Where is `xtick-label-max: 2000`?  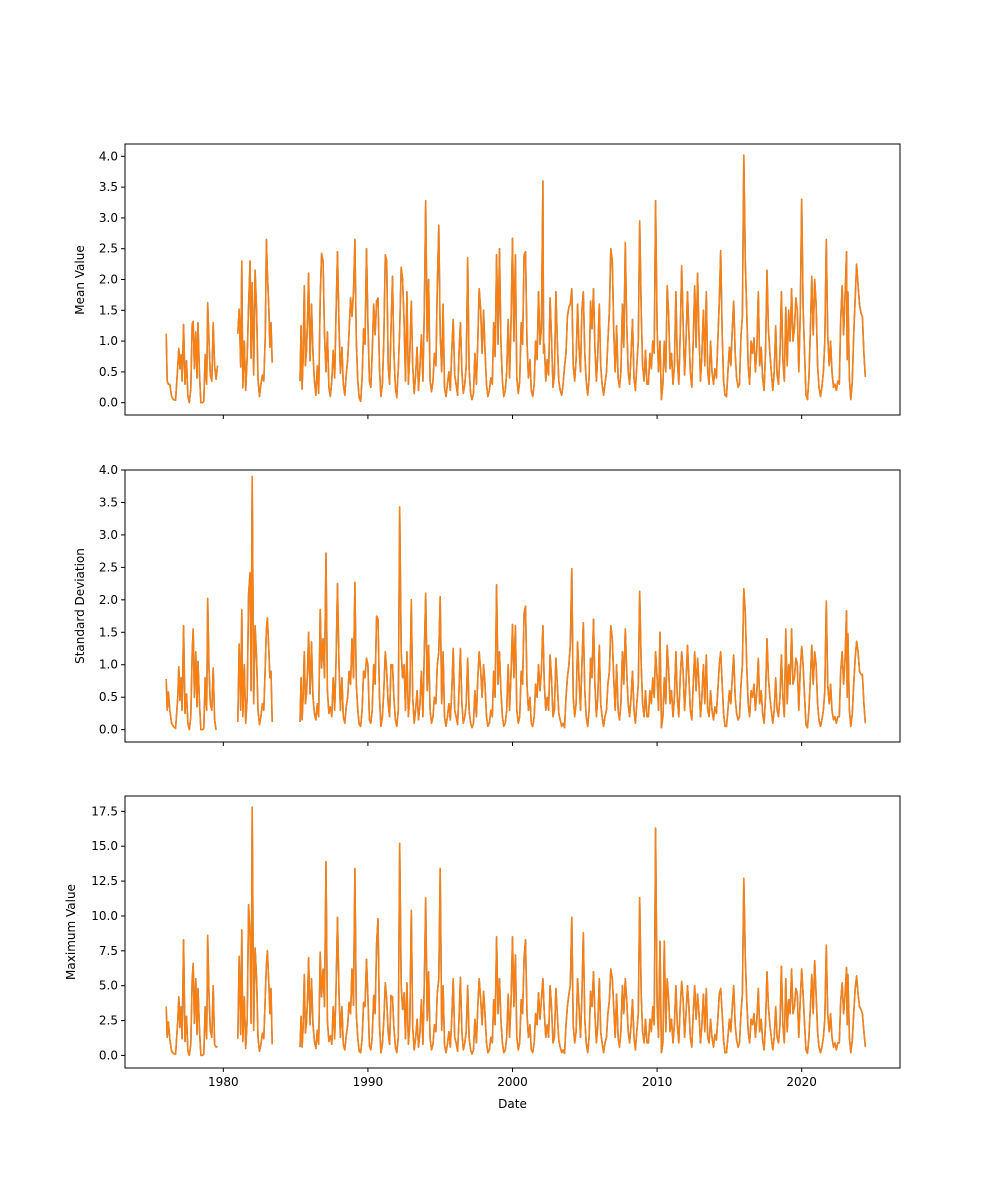
xtick-label-max: 2000 is located at coordinates (512, 1082).